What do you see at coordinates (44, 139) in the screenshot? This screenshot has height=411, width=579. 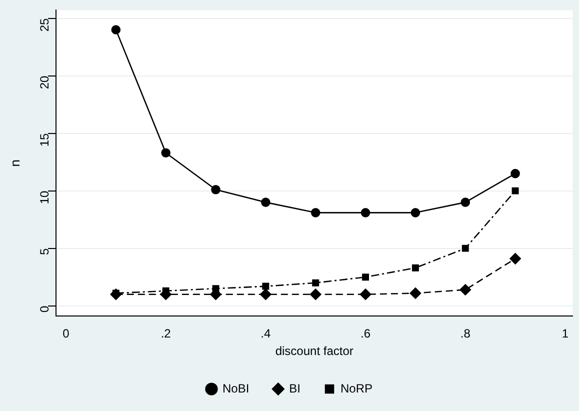 I see `y-tick-label: 15` at bounding box center [44, 139].